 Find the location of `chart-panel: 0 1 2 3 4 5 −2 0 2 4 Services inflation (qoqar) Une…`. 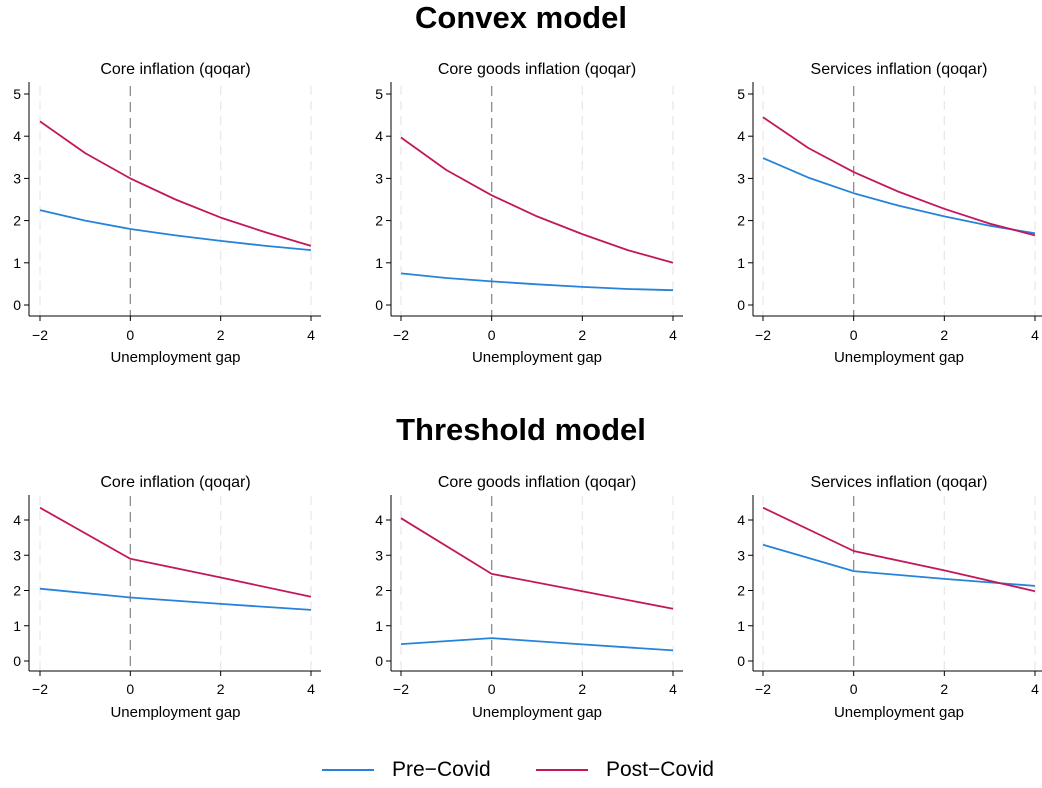

chart-panel: 0 1 2 3 4 5 −2 0 2 4 Services inflation (qoqar) Une… is located at coordinates (889, 213).